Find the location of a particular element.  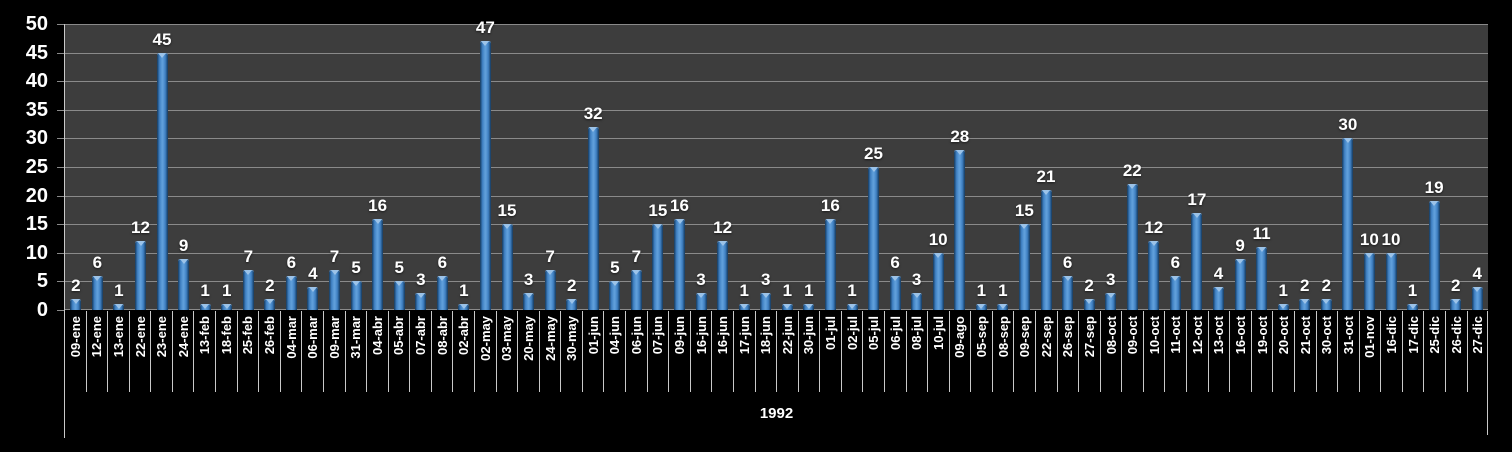

category-cell: 21-oct is located at coordinates (1306, 351).